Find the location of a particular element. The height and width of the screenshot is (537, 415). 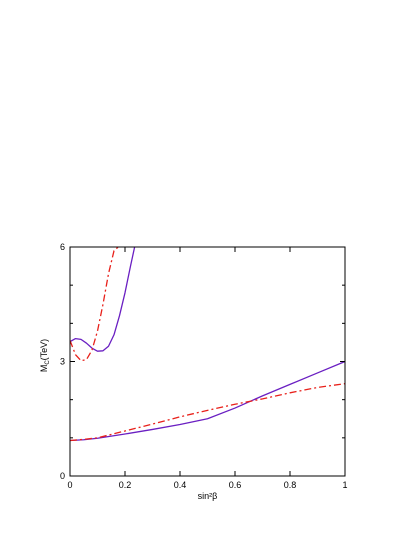

x-axis-label: sin²β is located at coordinates (208, 496).